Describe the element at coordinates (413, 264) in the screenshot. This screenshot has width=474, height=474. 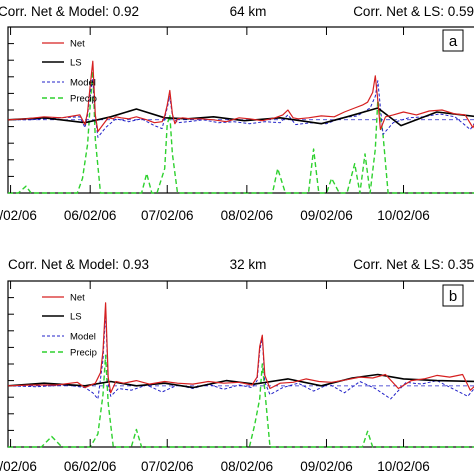
I see `panel-b-header-right: Corr. Net & LS: 0.35` at that location.